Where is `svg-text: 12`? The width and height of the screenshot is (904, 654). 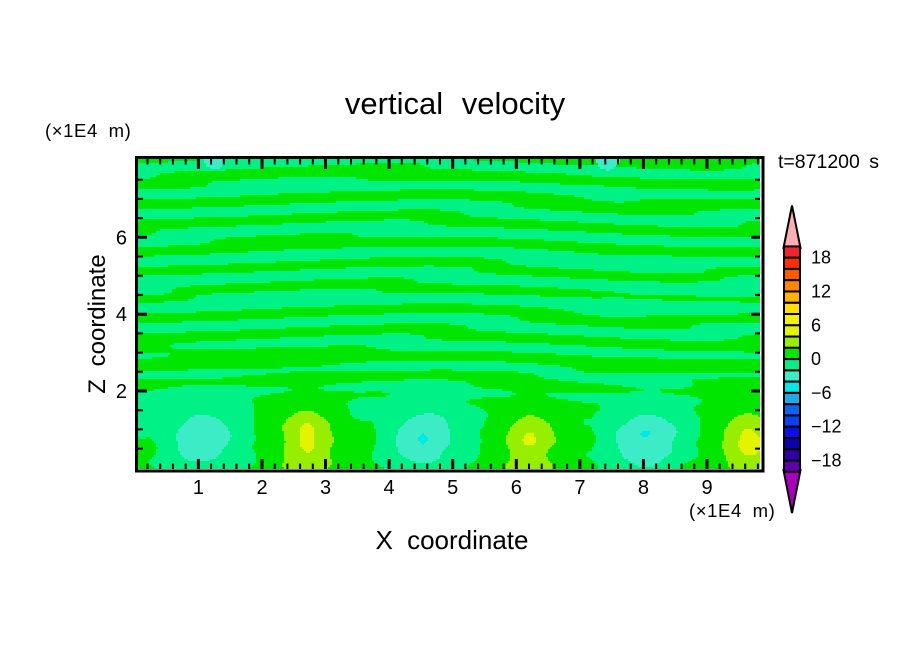 svg-text: 12 is located at coordinates (821, 292).